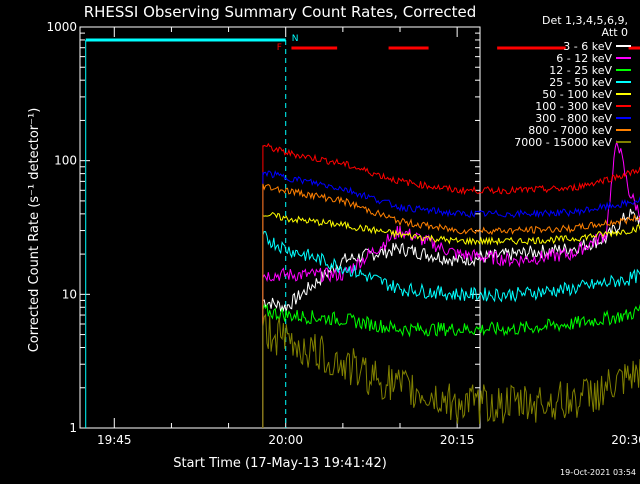  Describe the element at coordinates (577, 94) in the screenshot. I see `legend-entry-label: 50 - 100 keV` at that location.